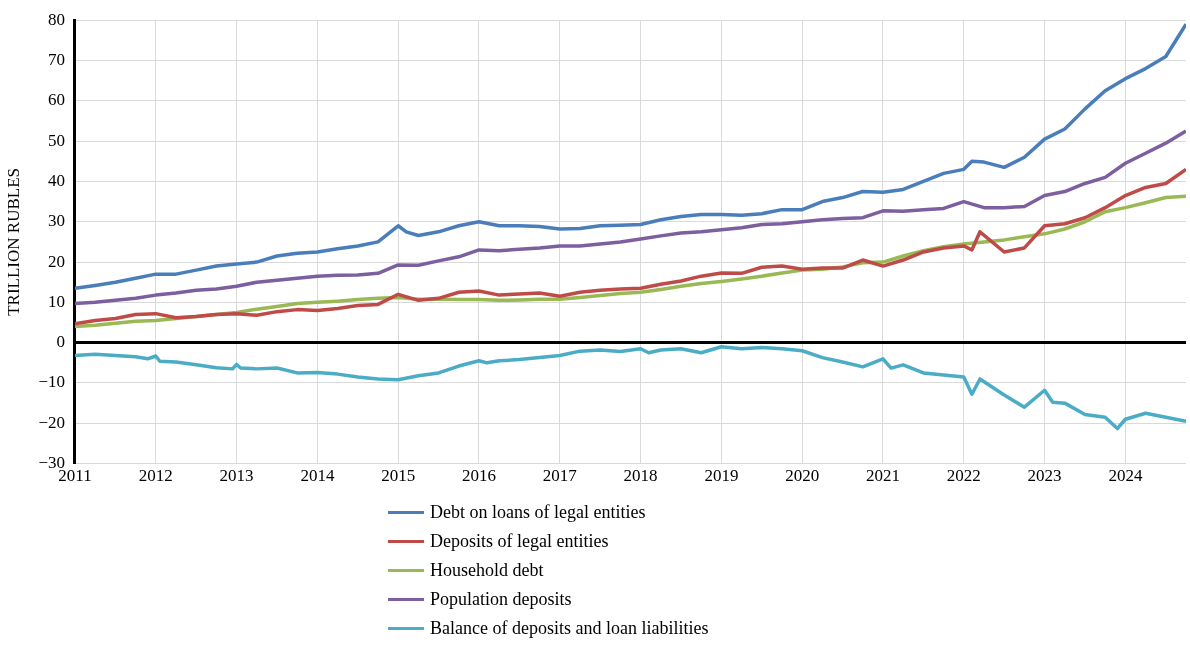 The height and width of the screenshot is (646, 1190). What do you see at coordinates (802, 476) in the screenshot?
I see `x-tick-label: 2020` at bounding box center [802, 476].